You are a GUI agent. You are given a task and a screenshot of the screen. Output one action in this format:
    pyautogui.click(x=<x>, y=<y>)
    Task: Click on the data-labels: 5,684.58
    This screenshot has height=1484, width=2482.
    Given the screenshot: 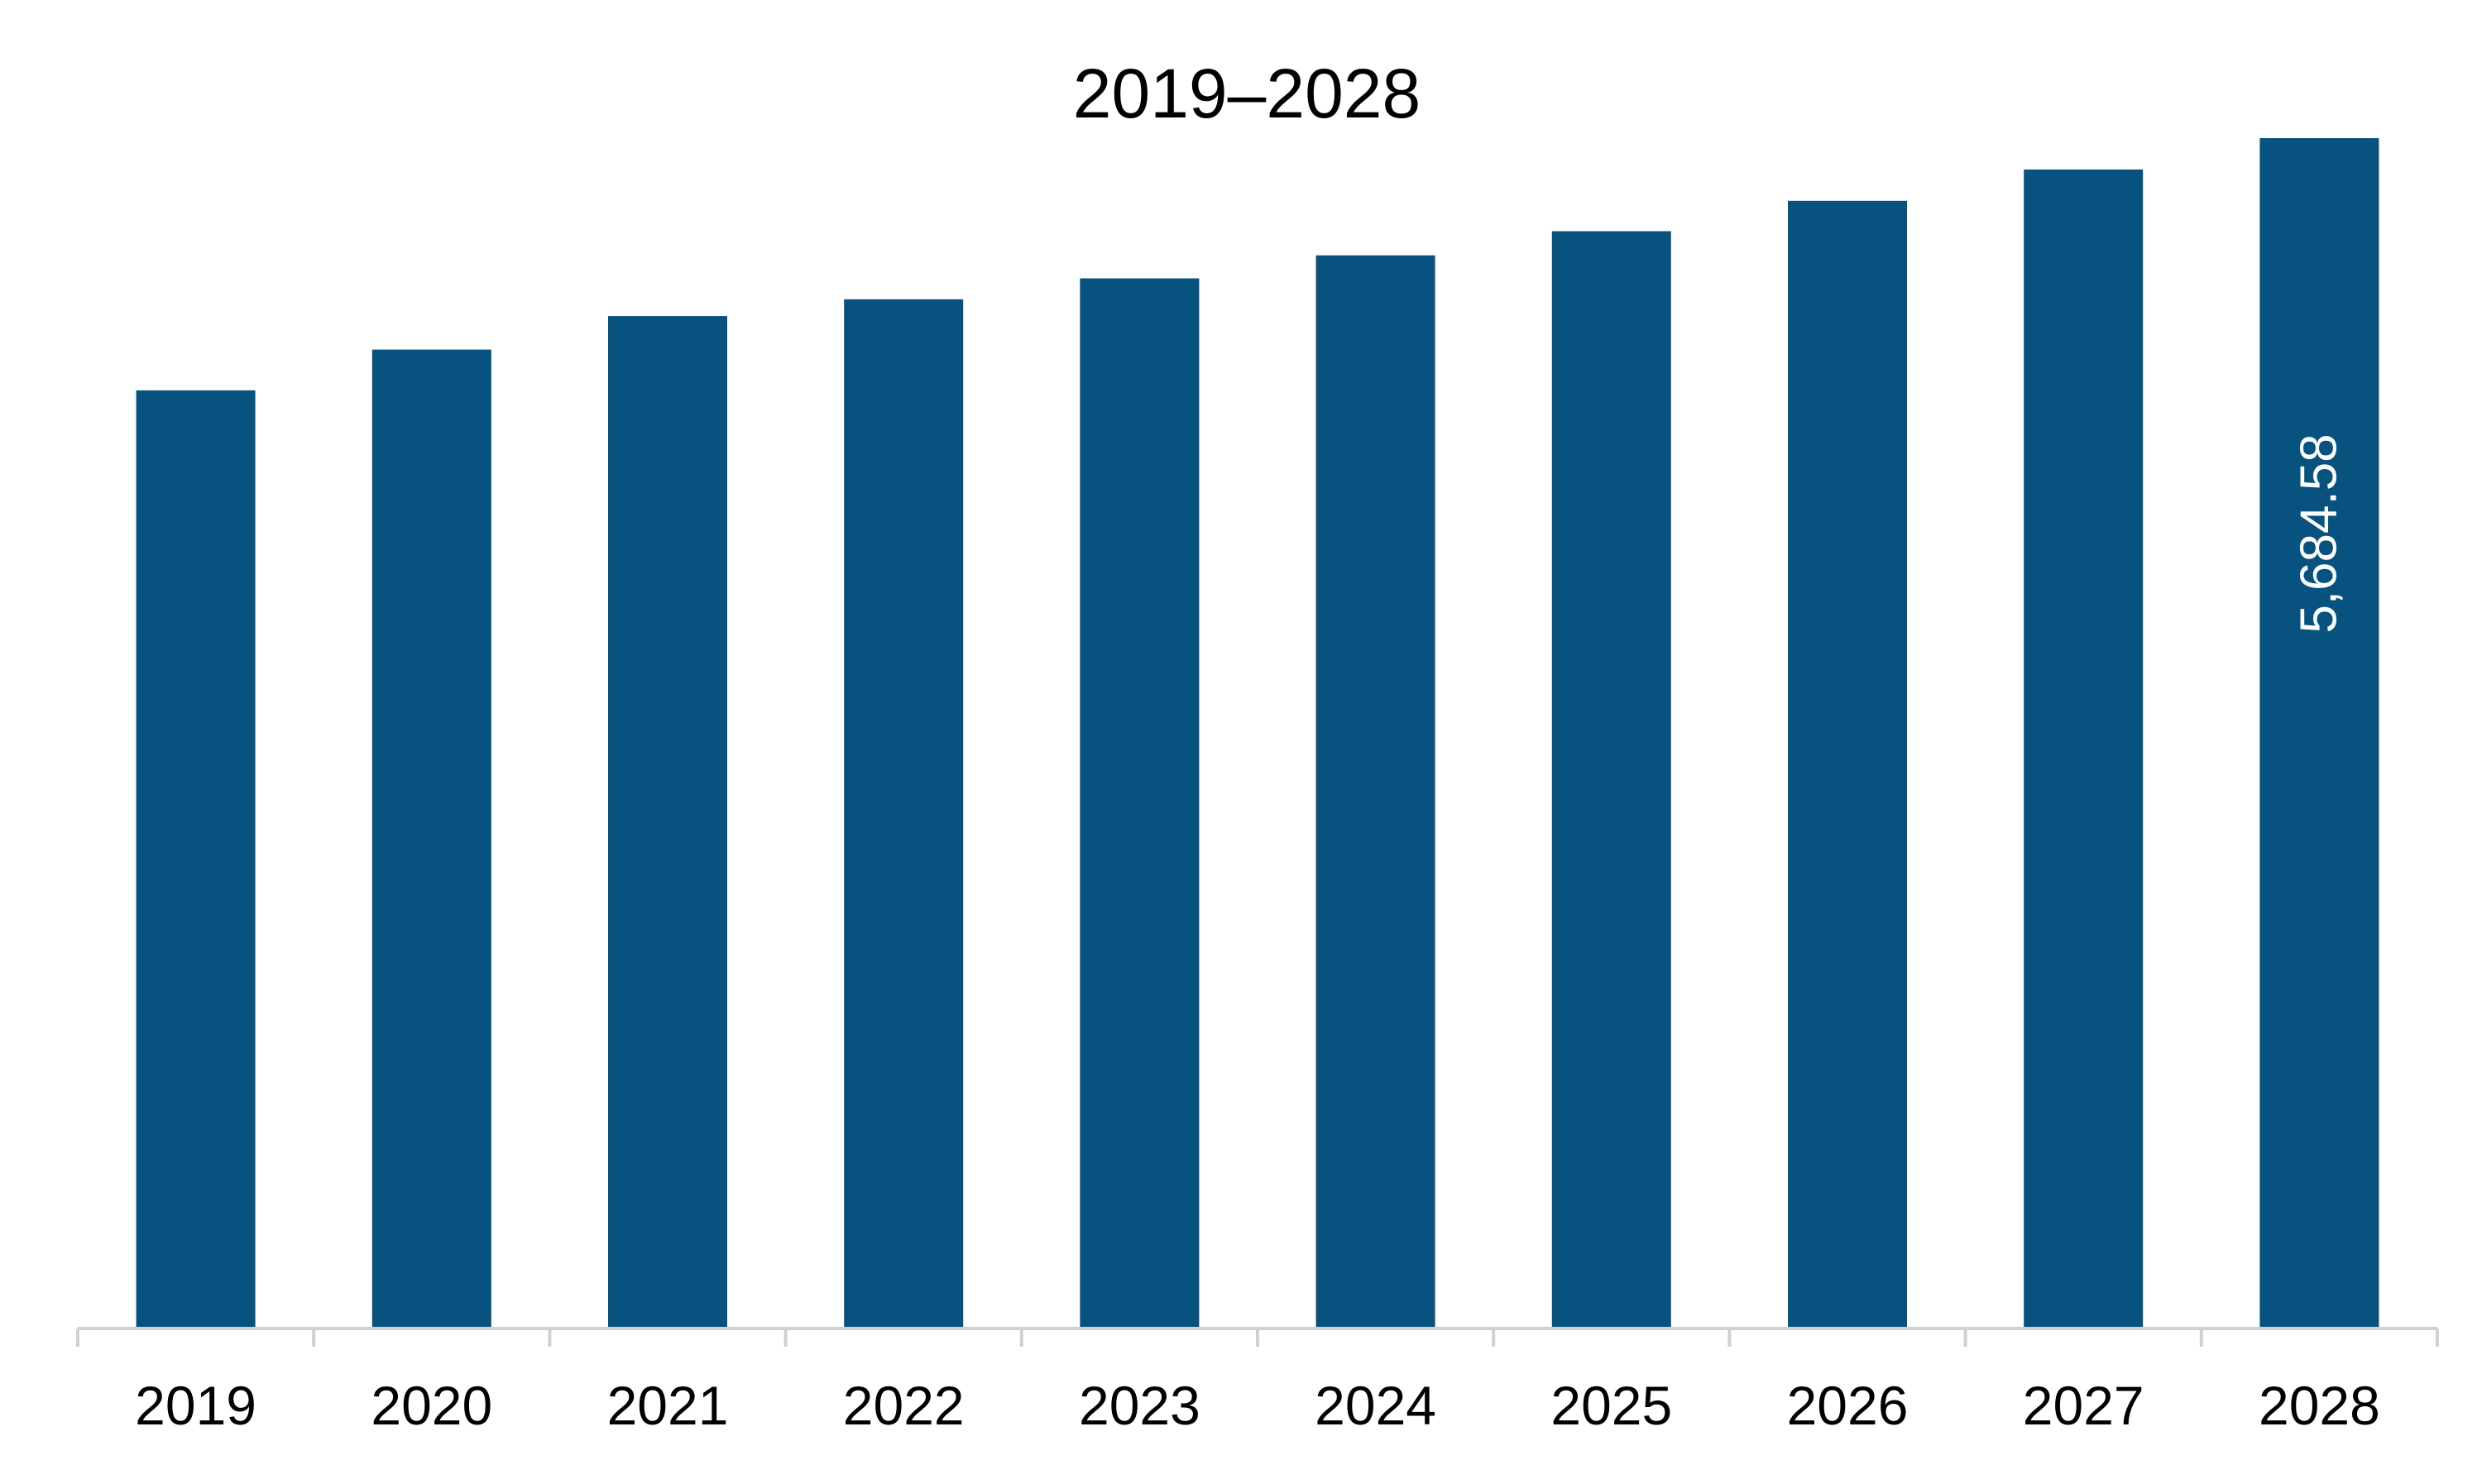 What is the action you would take?
    pyautogui.click(x=2318, y=533)
    